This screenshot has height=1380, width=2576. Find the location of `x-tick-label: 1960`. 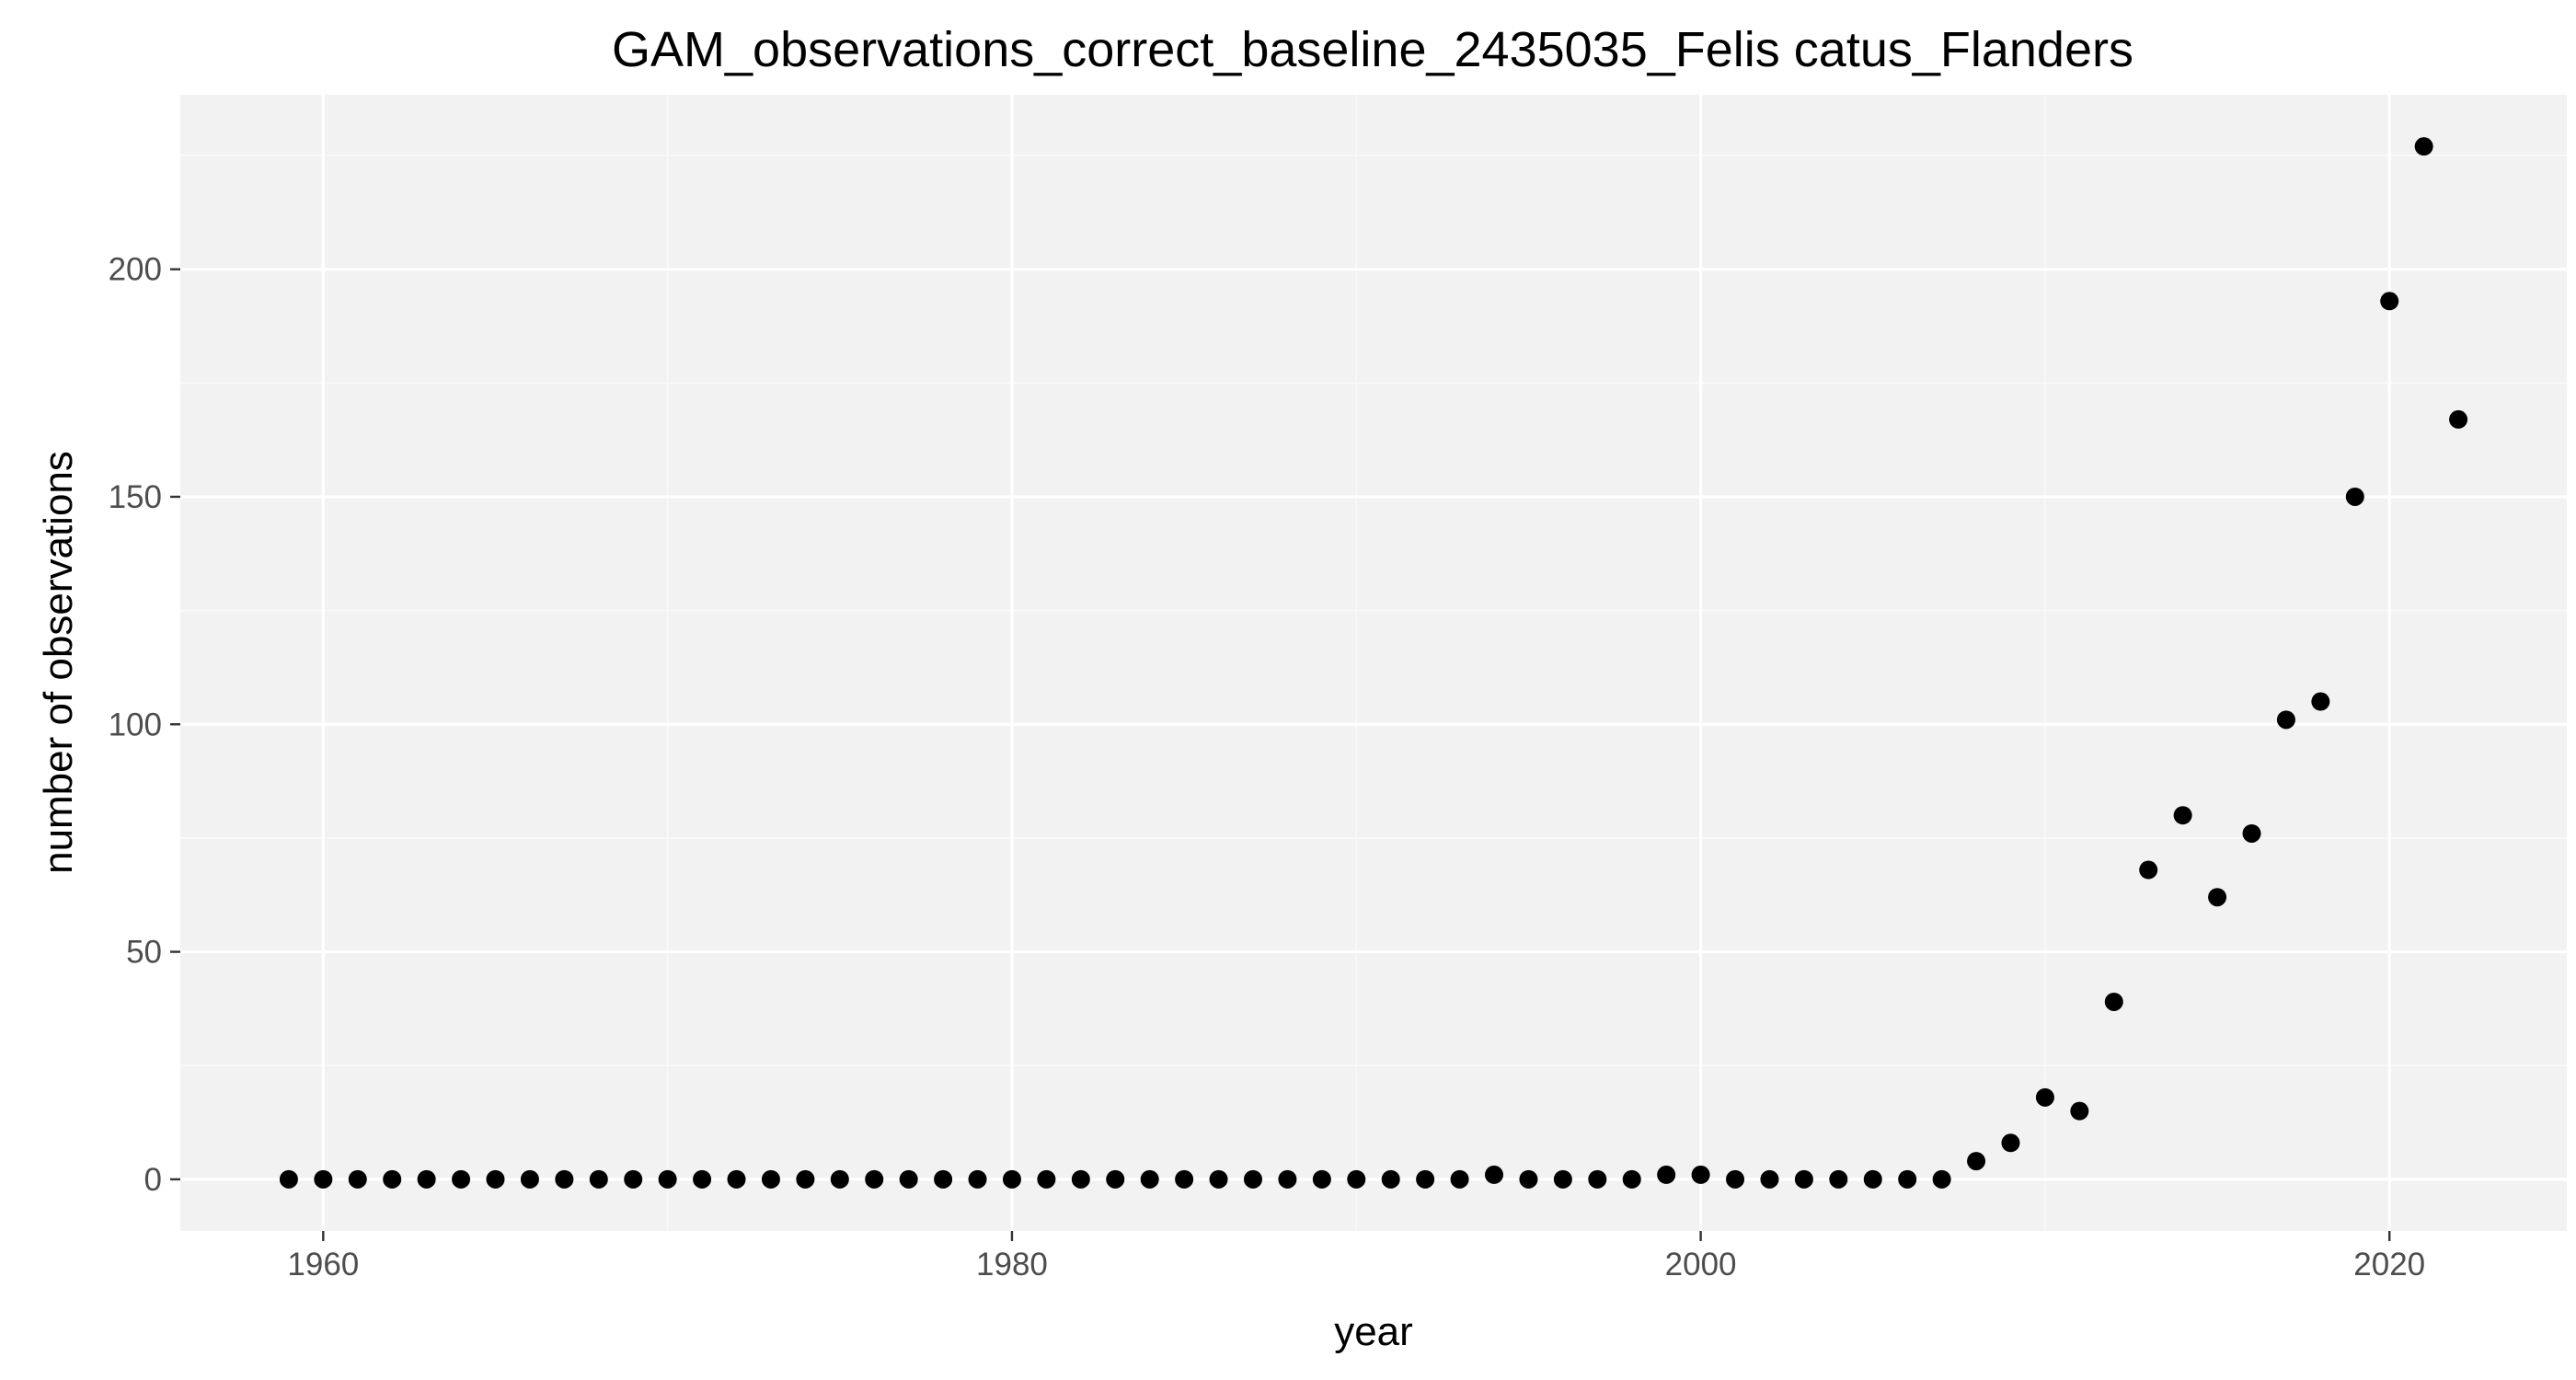

x-tick-label: 1960 is located at coordinates (323, 1264).